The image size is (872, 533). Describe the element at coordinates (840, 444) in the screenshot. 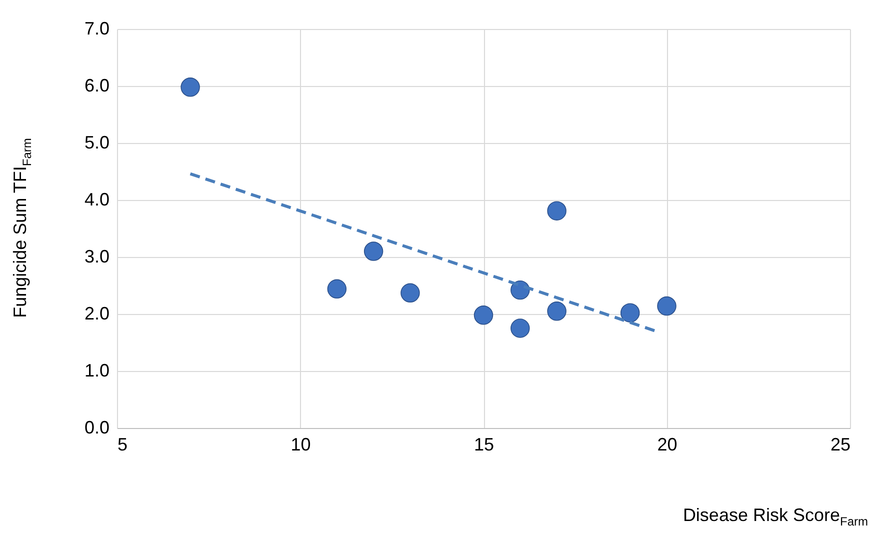

I see `x-tick-label: 25` at that location.